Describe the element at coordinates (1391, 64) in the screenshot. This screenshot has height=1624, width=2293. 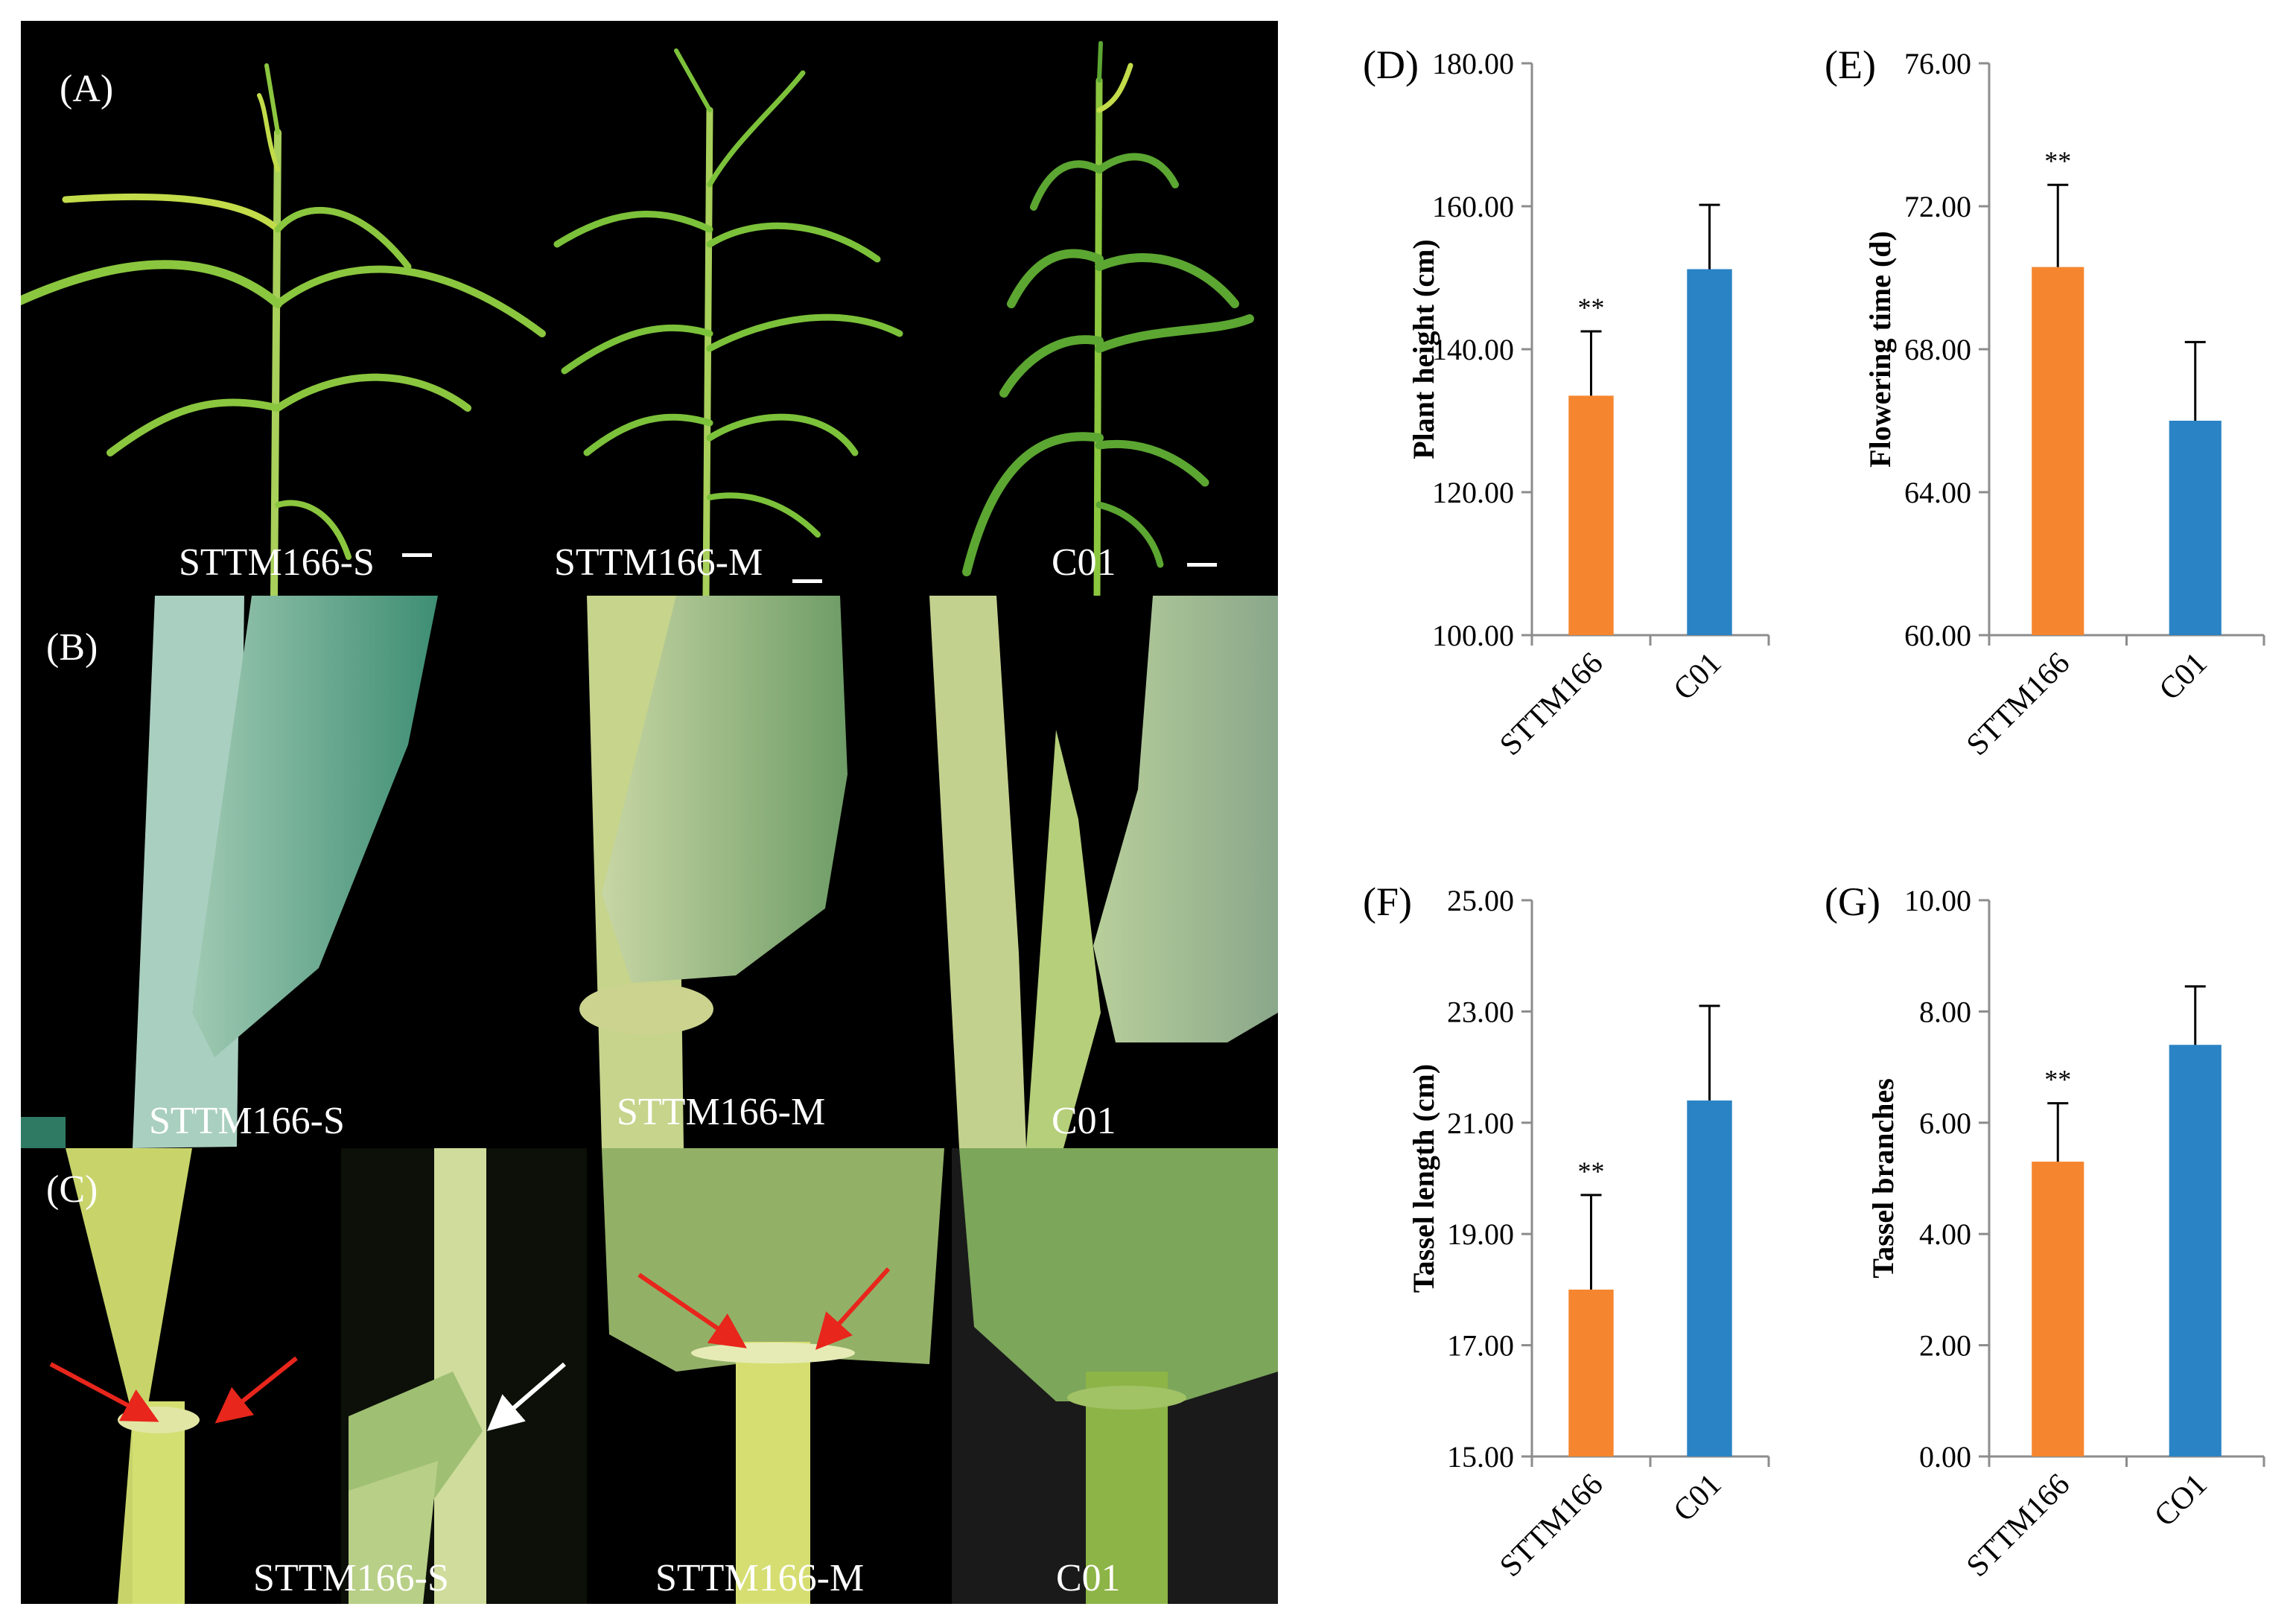
I see `panel-label: (D)` at that location.